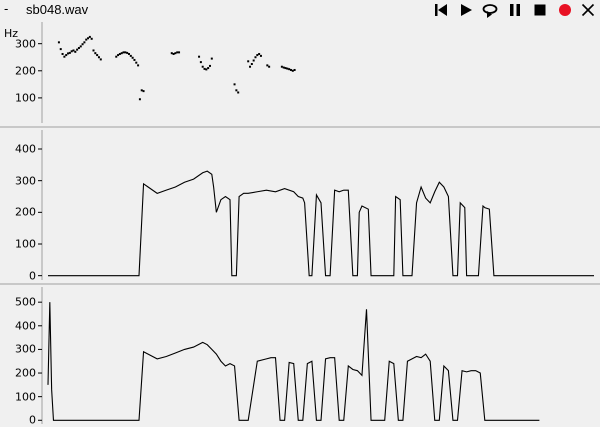  What do you see at coordinates (25, 302) in the screenshot?
I see `y-tick-label: 500` at bounding box center [25, 302].